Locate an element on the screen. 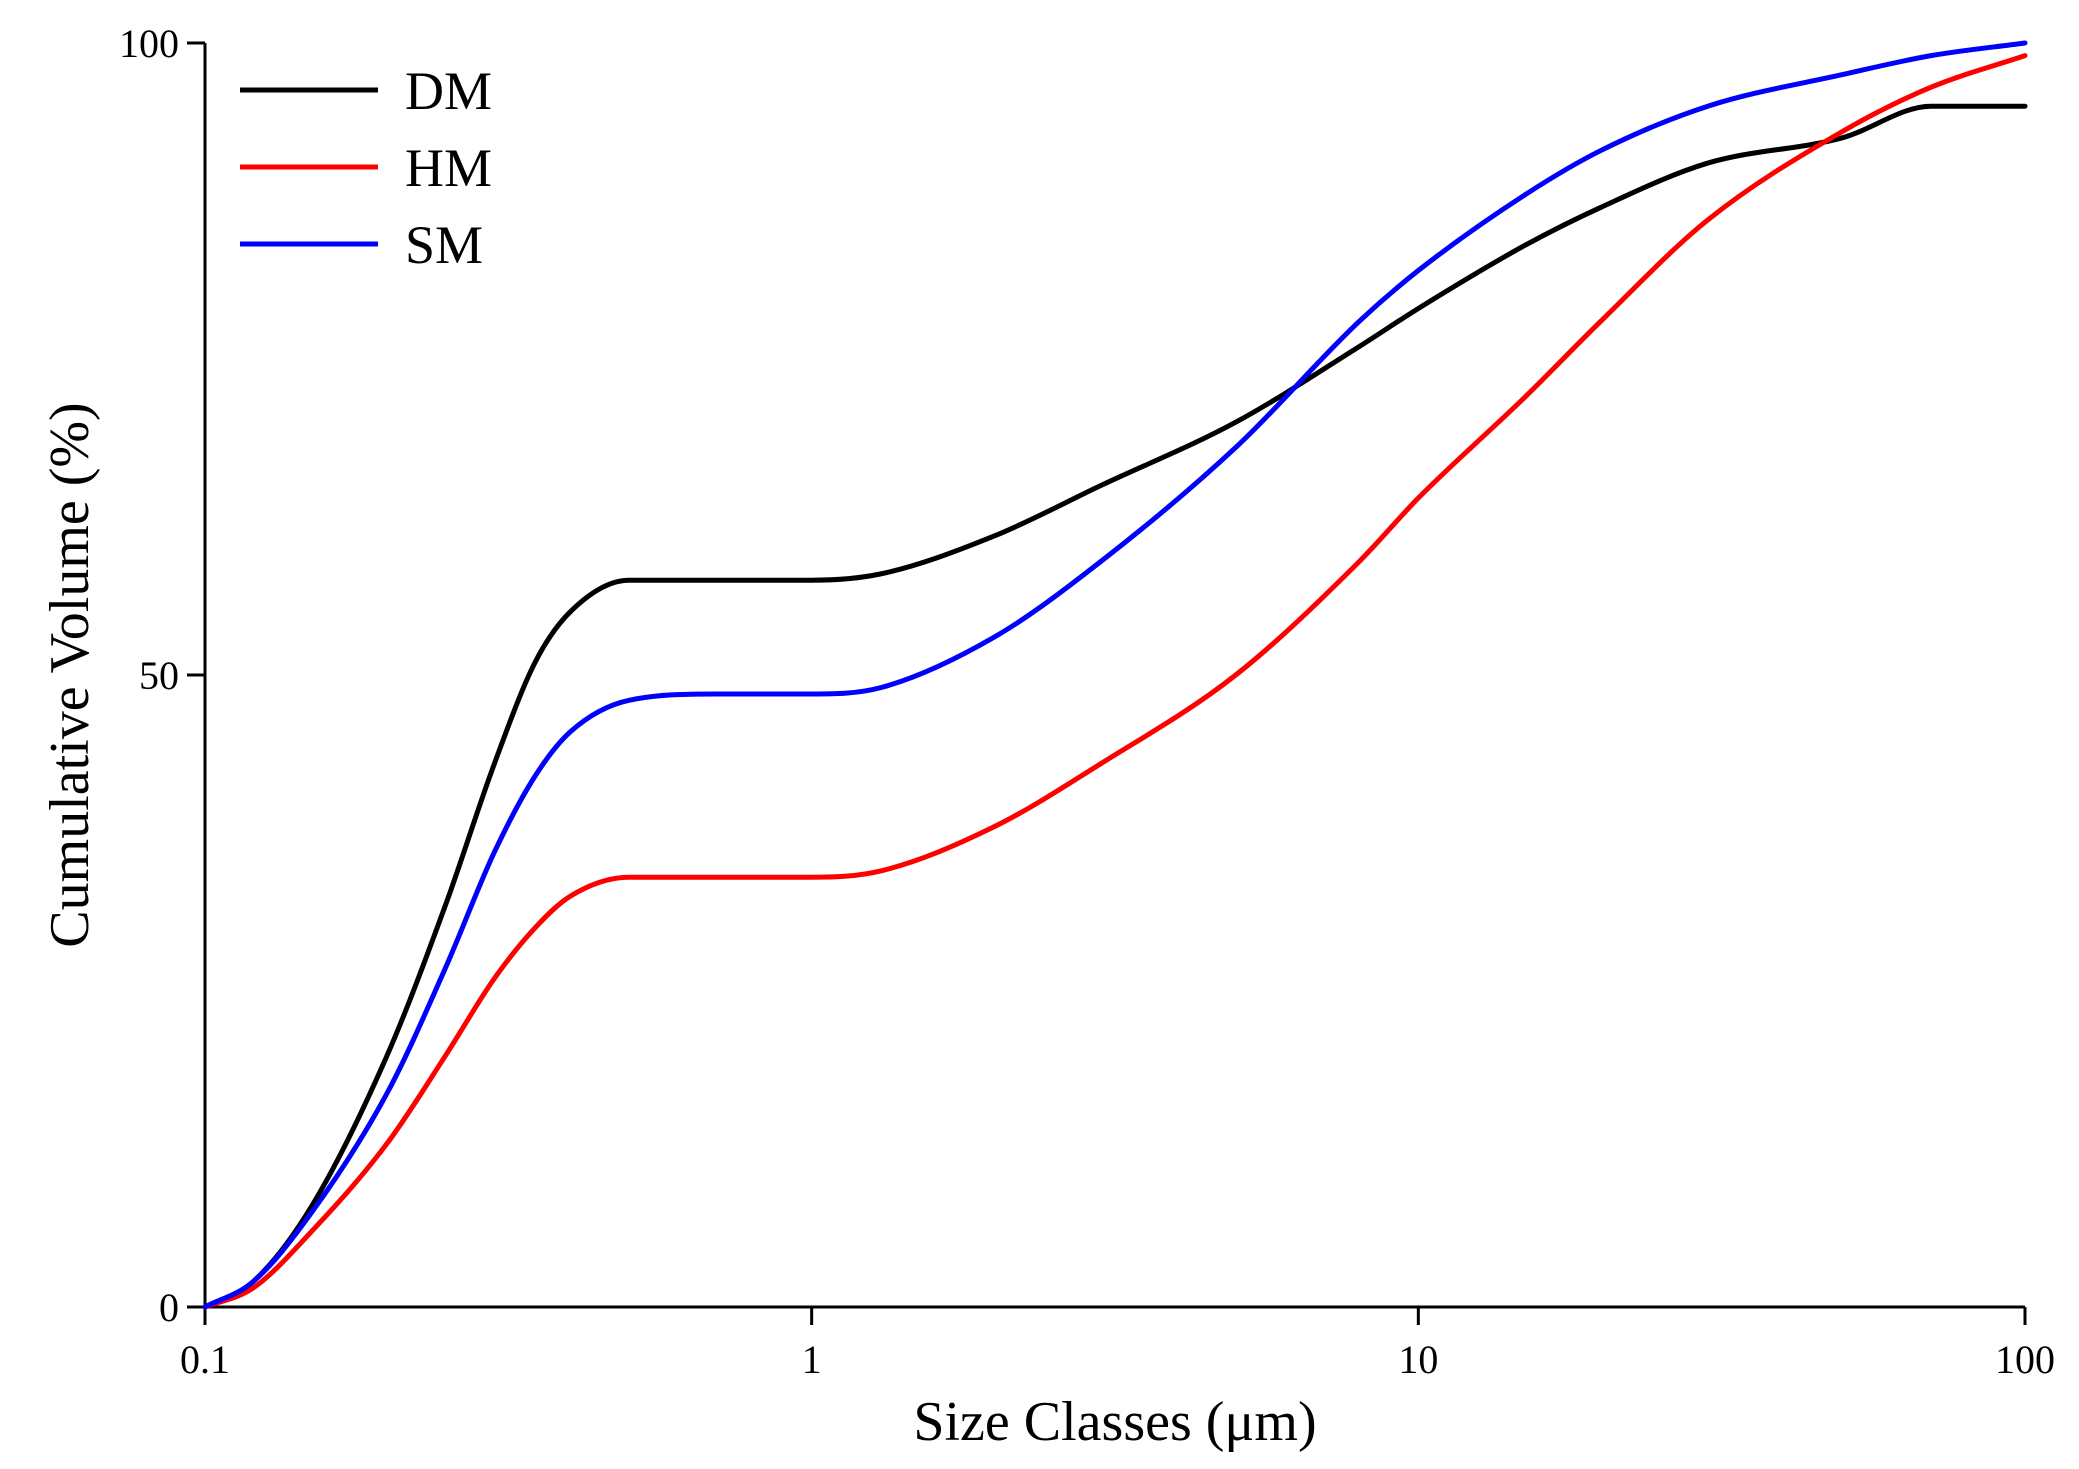 The height and width of the screenshot is (1469, 2079). x-tick-label: 0.1 is located at coordinates (205, 1359).